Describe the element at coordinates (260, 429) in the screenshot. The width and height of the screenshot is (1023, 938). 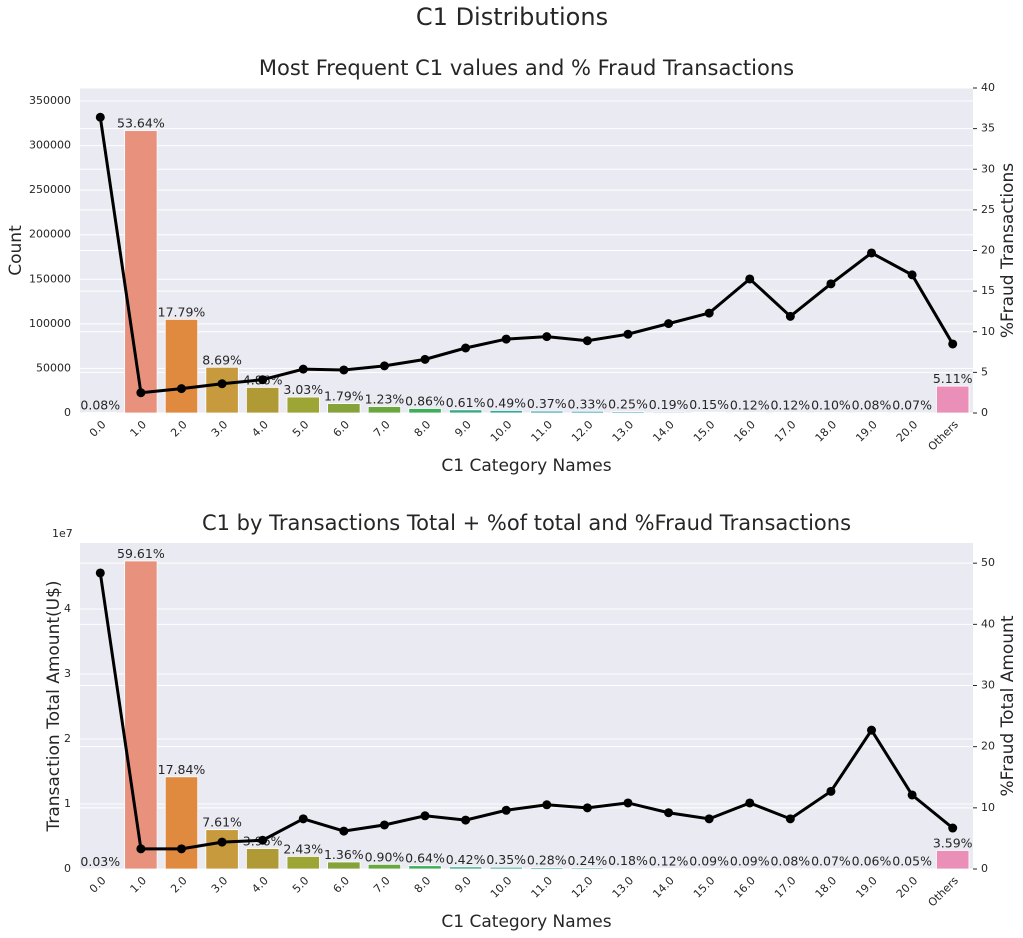
I see `x-tick-label: 4.0` at that location.